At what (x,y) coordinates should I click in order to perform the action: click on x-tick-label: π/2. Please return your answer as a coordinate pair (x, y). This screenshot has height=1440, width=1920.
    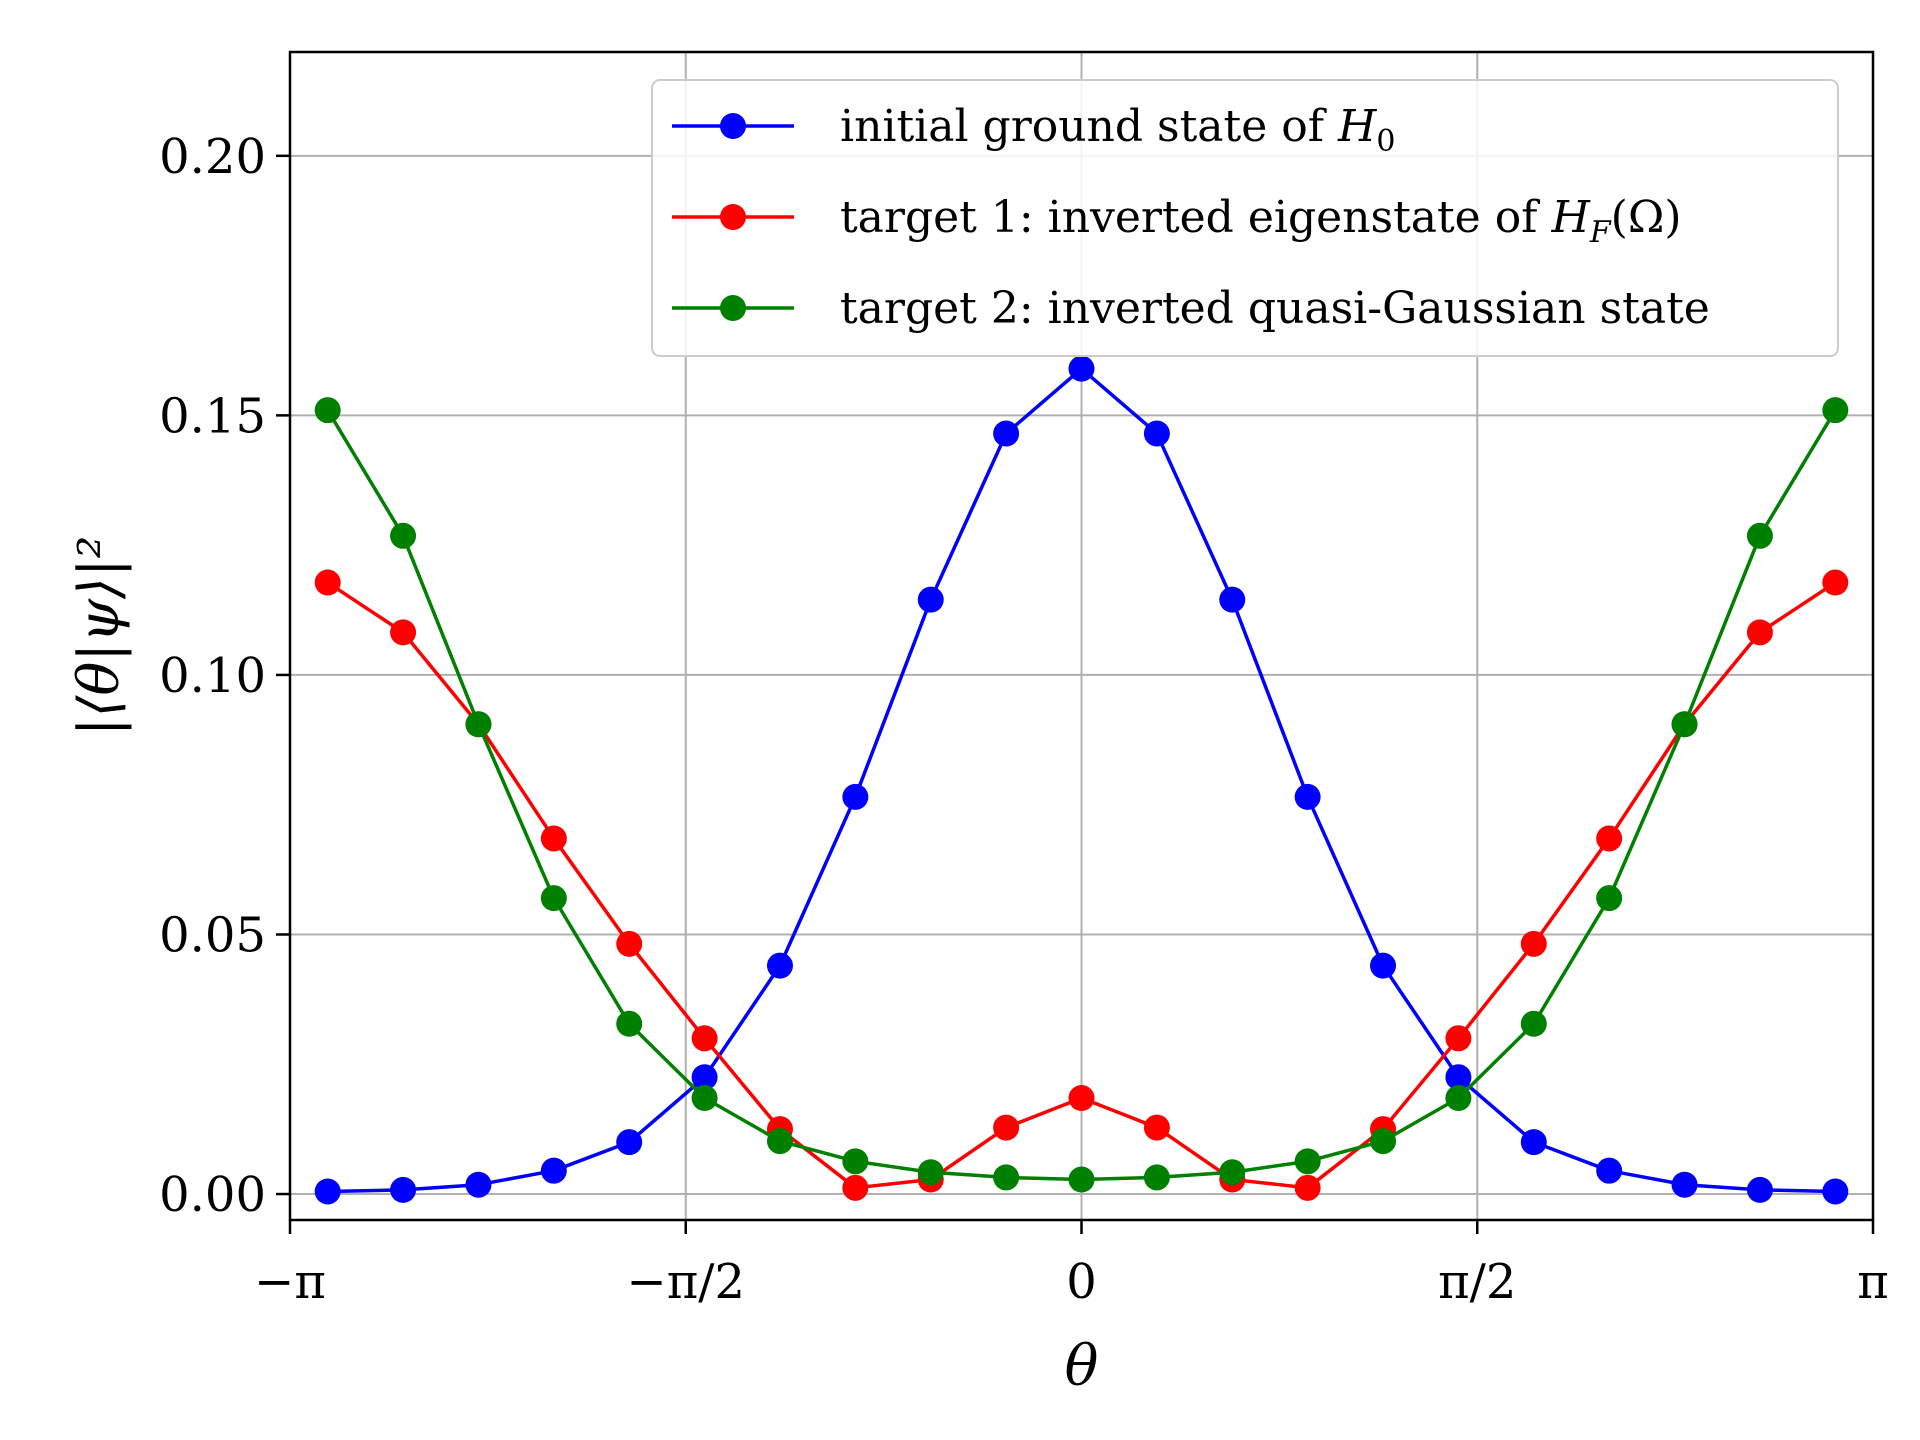
    Looking at the image, I should click on (1477, 1282).